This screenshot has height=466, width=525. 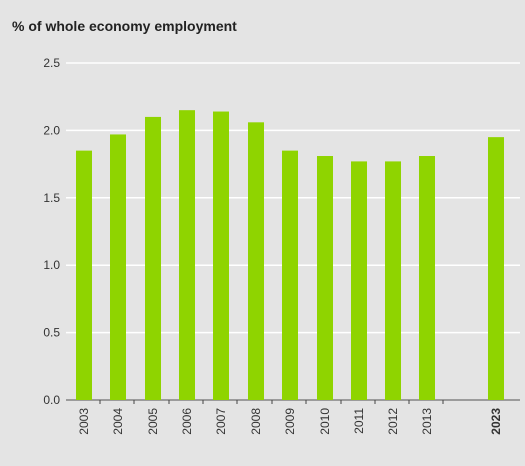 What do you see at coordinates (393, 421) in the screenshot?
I see `x-tick-label: 2012` at bounding box center [393, 421].